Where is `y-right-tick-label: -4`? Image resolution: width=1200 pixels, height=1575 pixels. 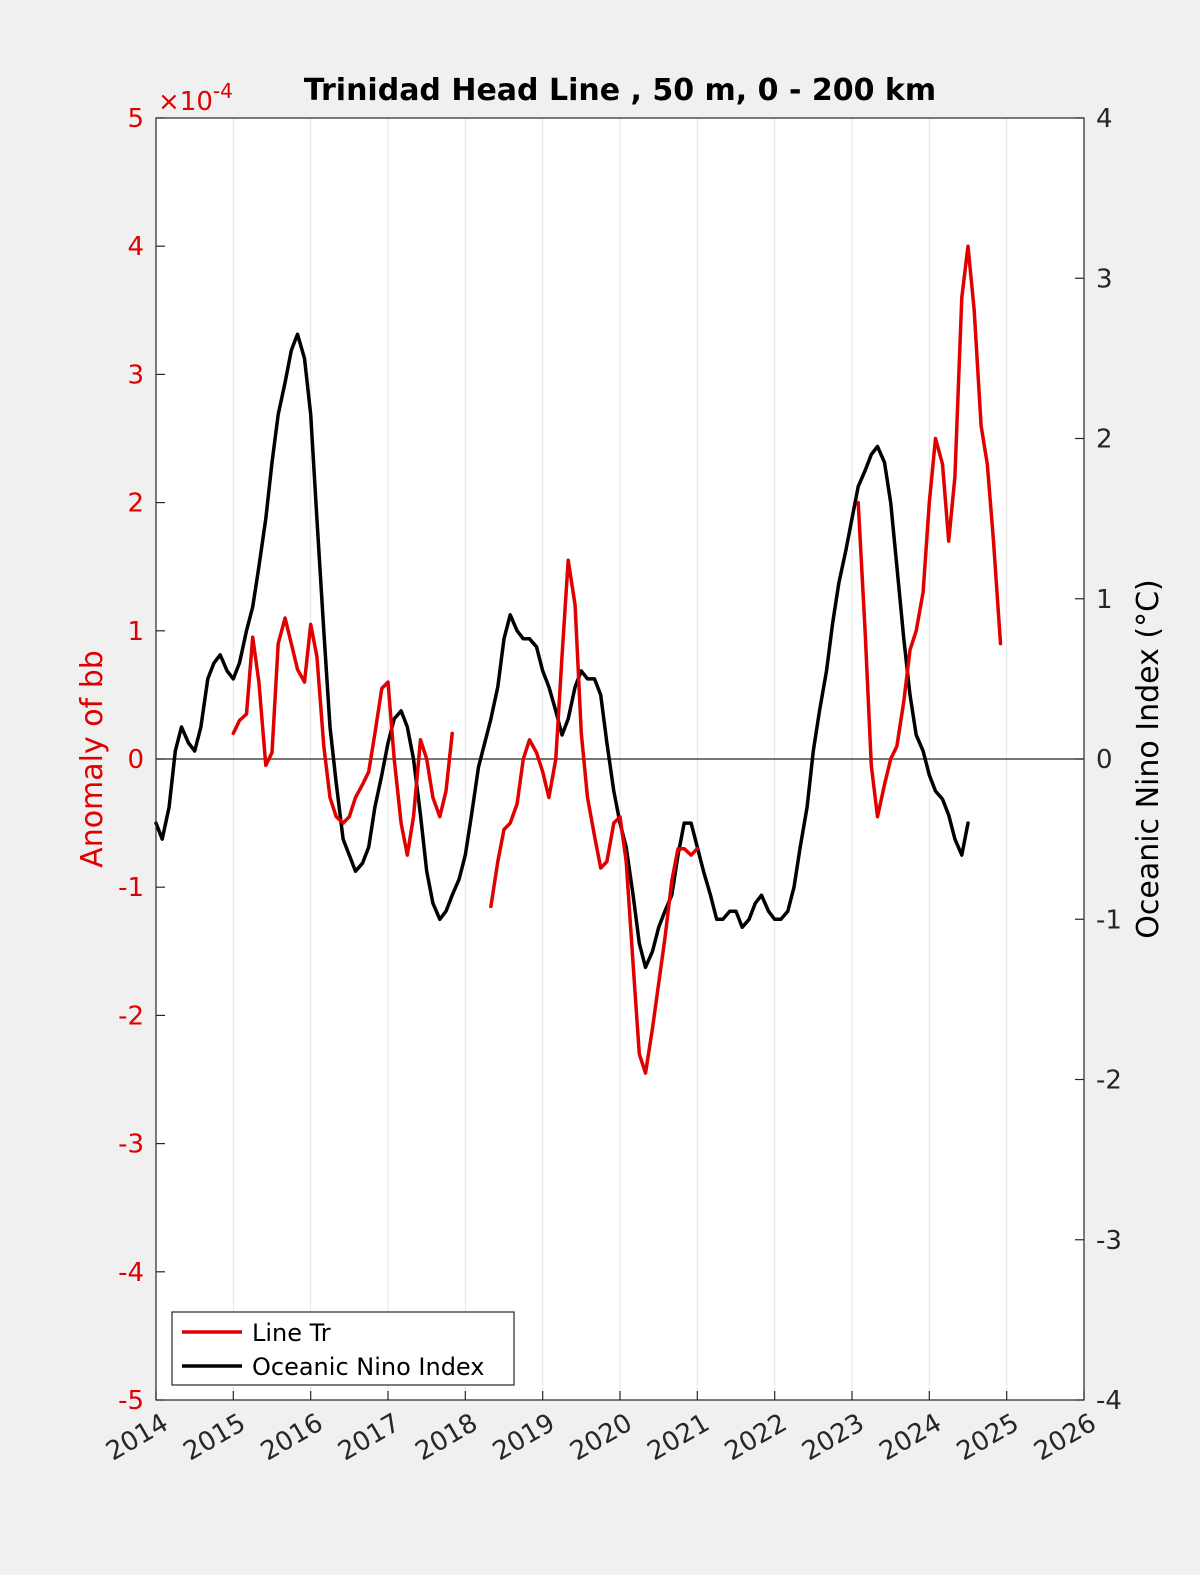 y-right-tick-label: -4 is located at coordinates (1109, 1401).